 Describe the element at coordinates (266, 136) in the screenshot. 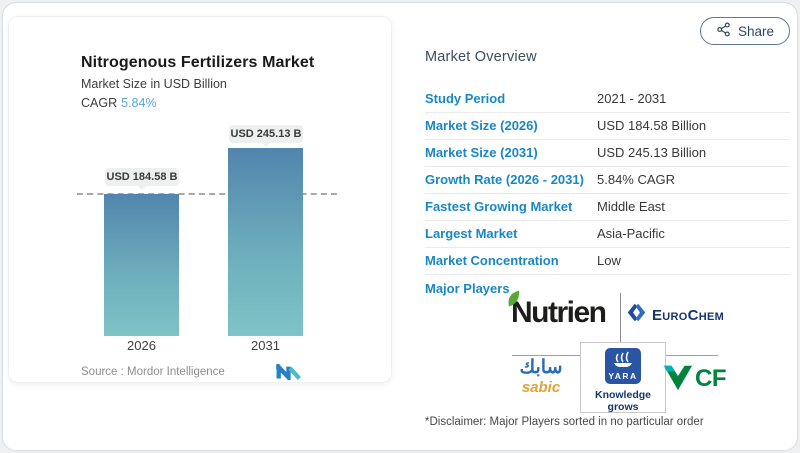

I see `bar-value-badge-2031: USD 245.13 B` at that location.